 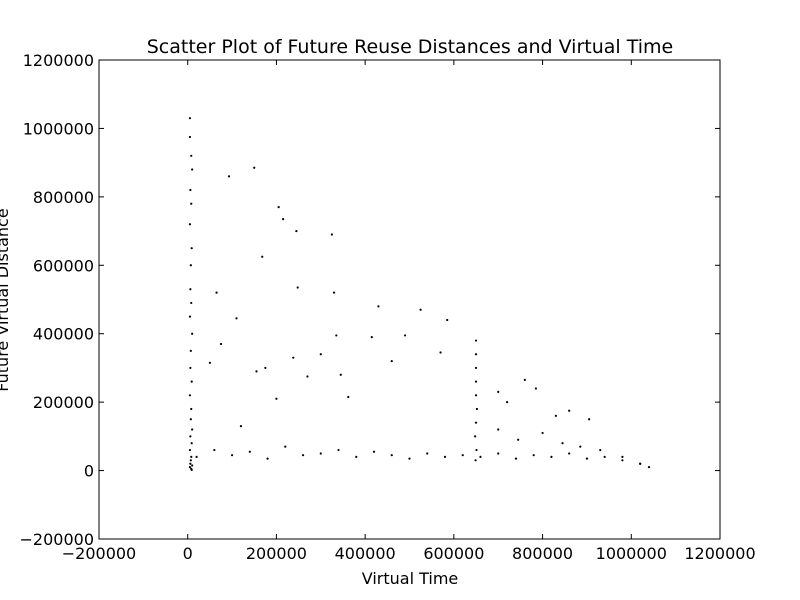 What do you see at coordinates (365, 553) in the screenshot?
I see `x-tick-label: 400000` at bounding box center [365, 553].